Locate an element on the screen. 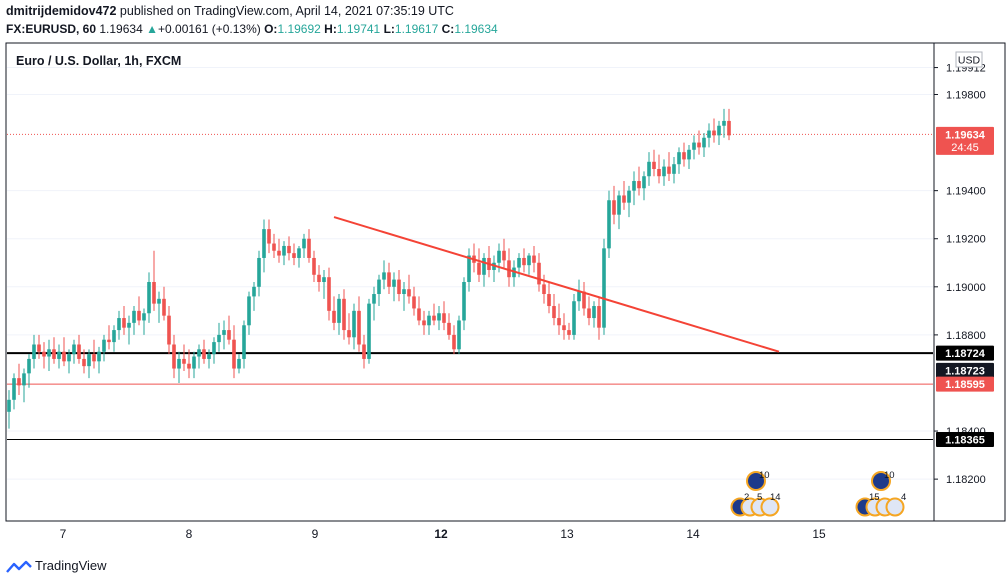  author-name: dmitrijdemidov472 is located at coordinates (61, 11).